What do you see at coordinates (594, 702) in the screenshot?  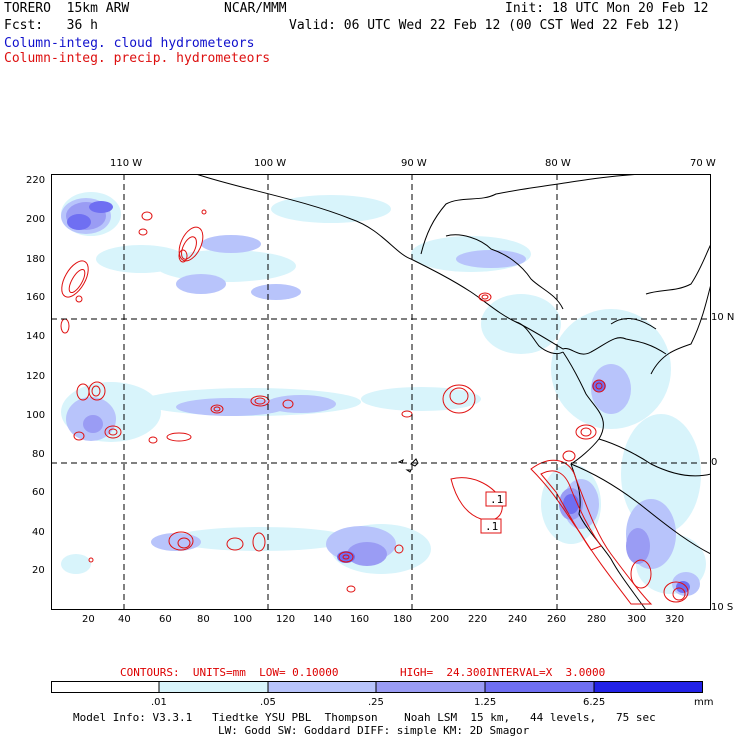 I see `legend-label: 6.25` at bounding box center [594, 702].